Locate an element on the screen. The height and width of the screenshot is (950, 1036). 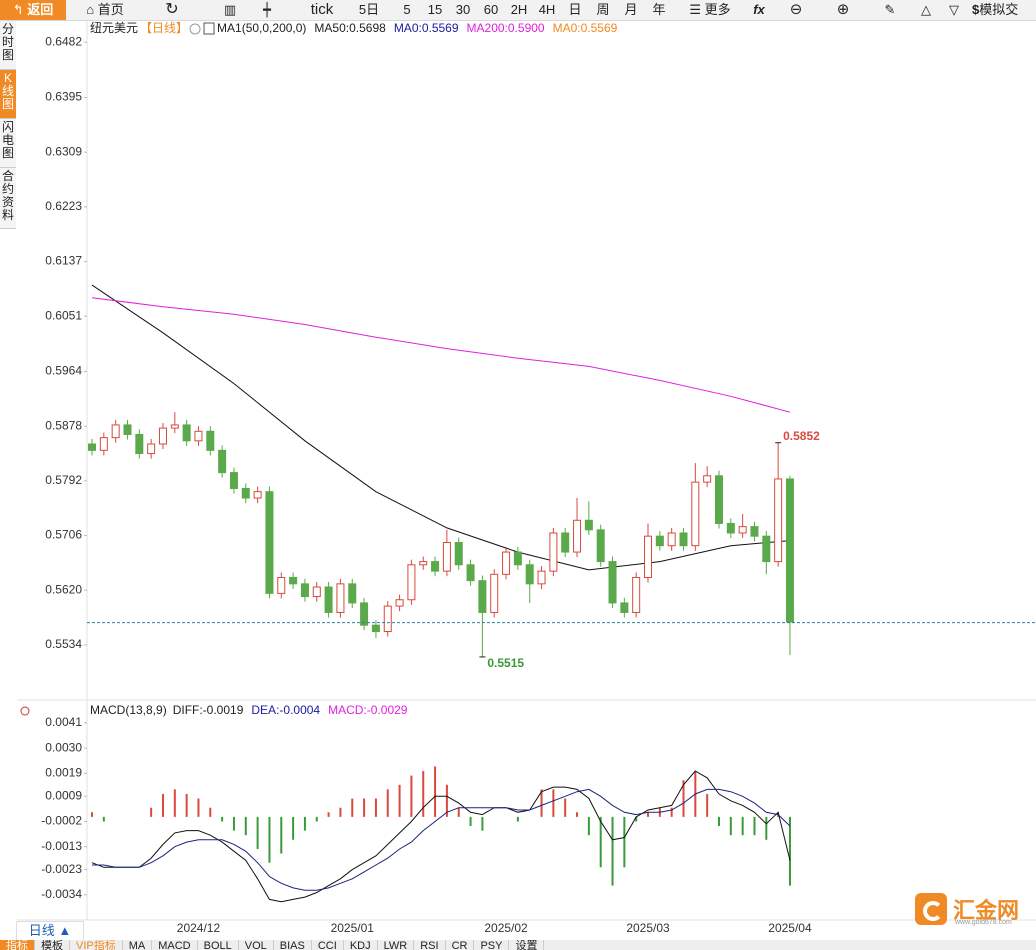
y-tick-label: 0.0009 is located at coordinates (63, 795).